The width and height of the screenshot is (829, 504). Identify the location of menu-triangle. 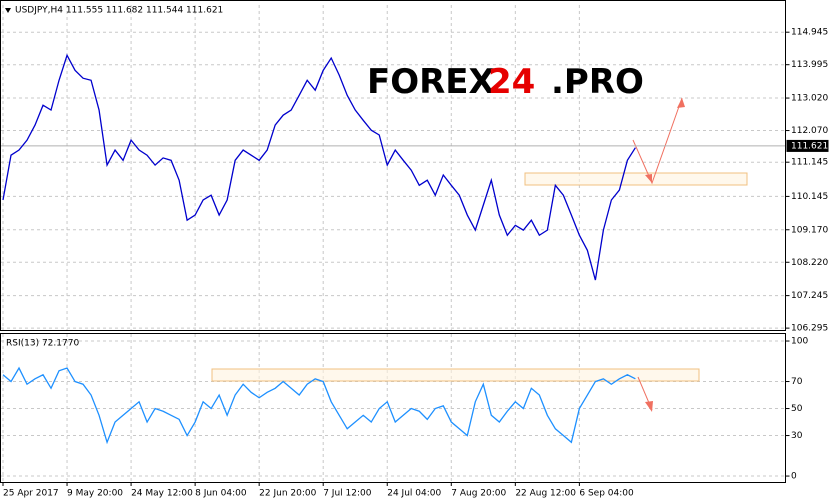
(8, 10).